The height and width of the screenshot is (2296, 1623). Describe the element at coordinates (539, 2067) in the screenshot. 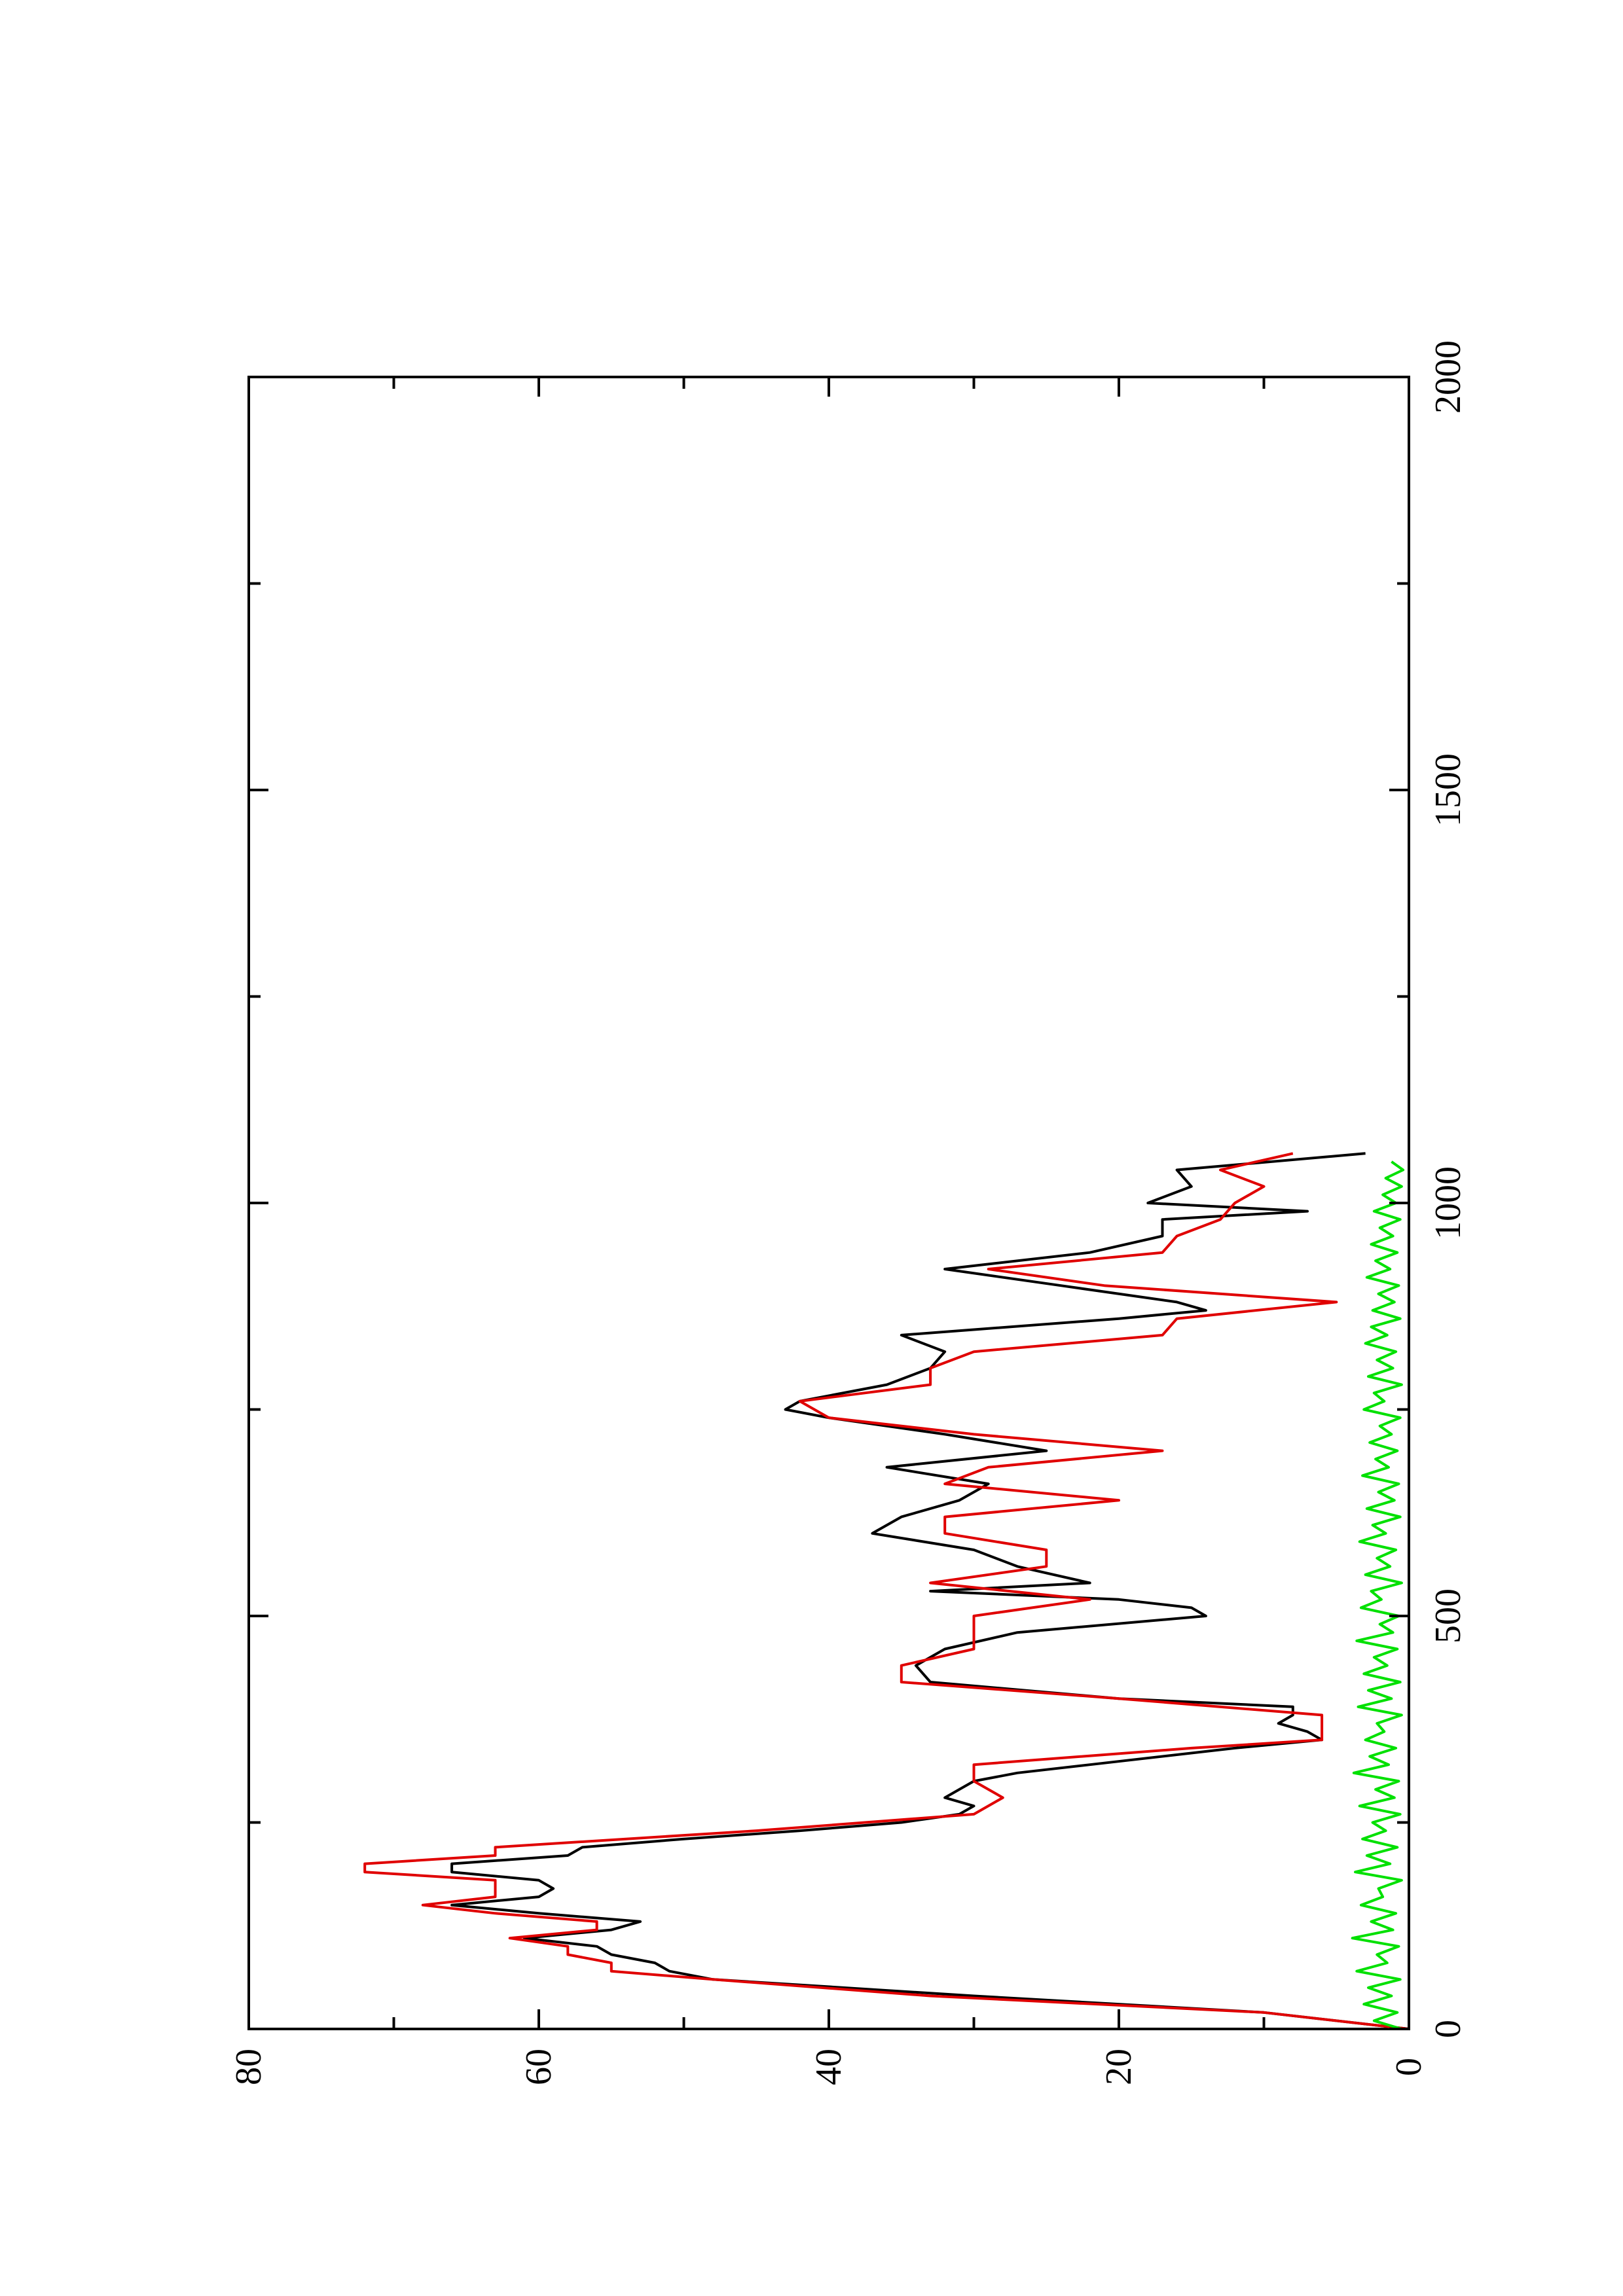

I see `y-tick-label: 60` at that location.